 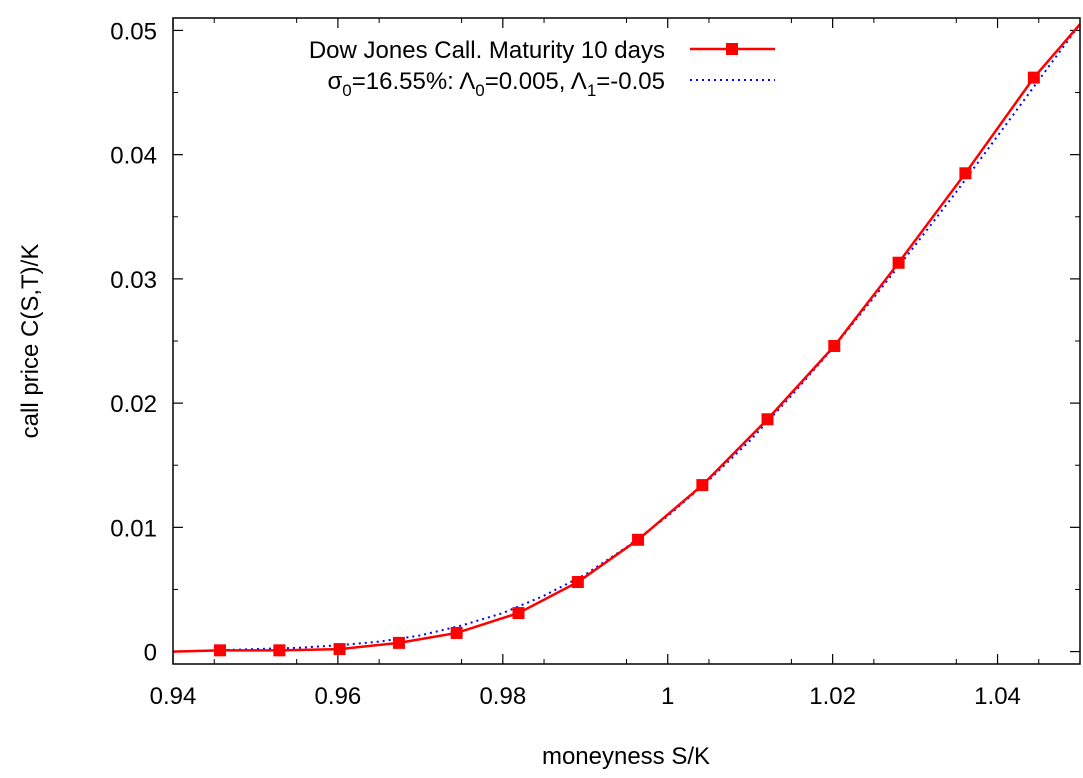 I want to click on x-tick-label: 1.02, so click(x=832, y=696).